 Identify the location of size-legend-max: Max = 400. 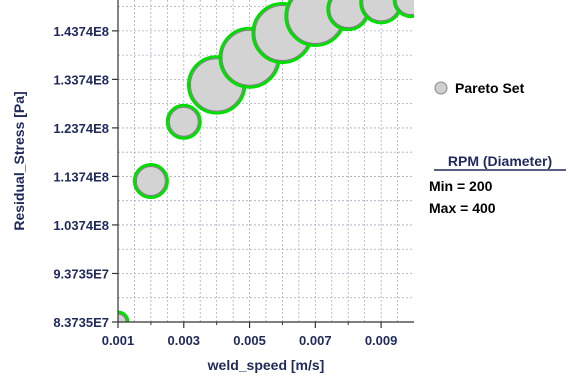
(462, 208).